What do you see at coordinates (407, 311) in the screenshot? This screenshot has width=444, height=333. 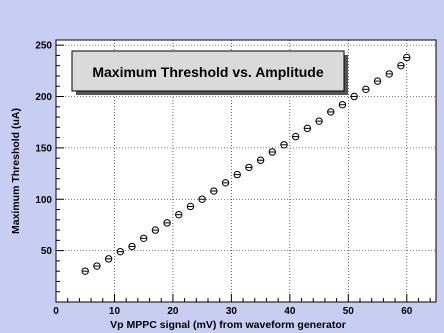 I see `x-tick-label: 60` at bounding box center [407, 311].